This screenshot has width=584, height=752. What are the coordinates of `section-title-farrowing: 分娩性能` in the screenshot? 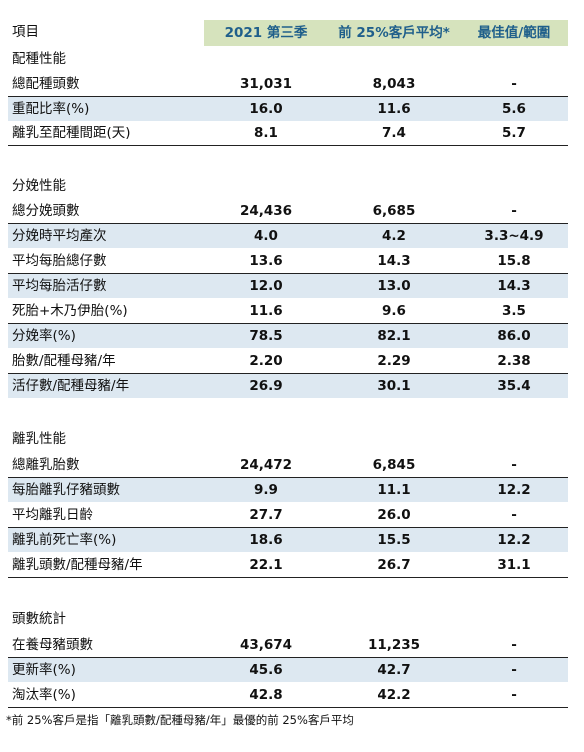 It's located at (39, 186).